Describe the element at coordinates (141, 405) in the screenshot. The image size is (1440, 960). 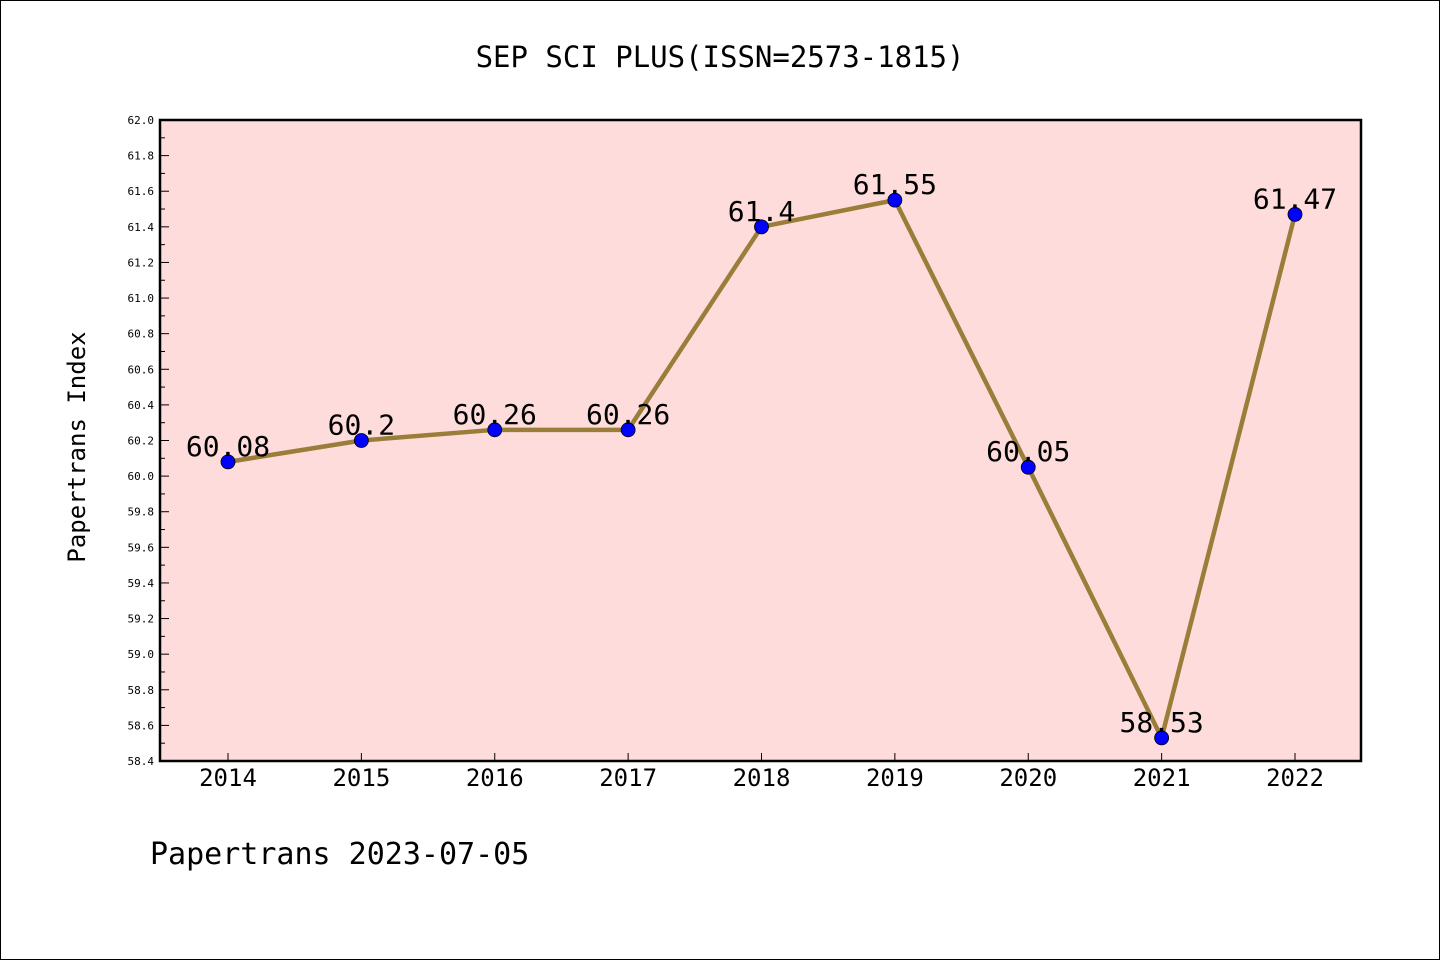
I see `y-tick-label: 60.4` at that location.